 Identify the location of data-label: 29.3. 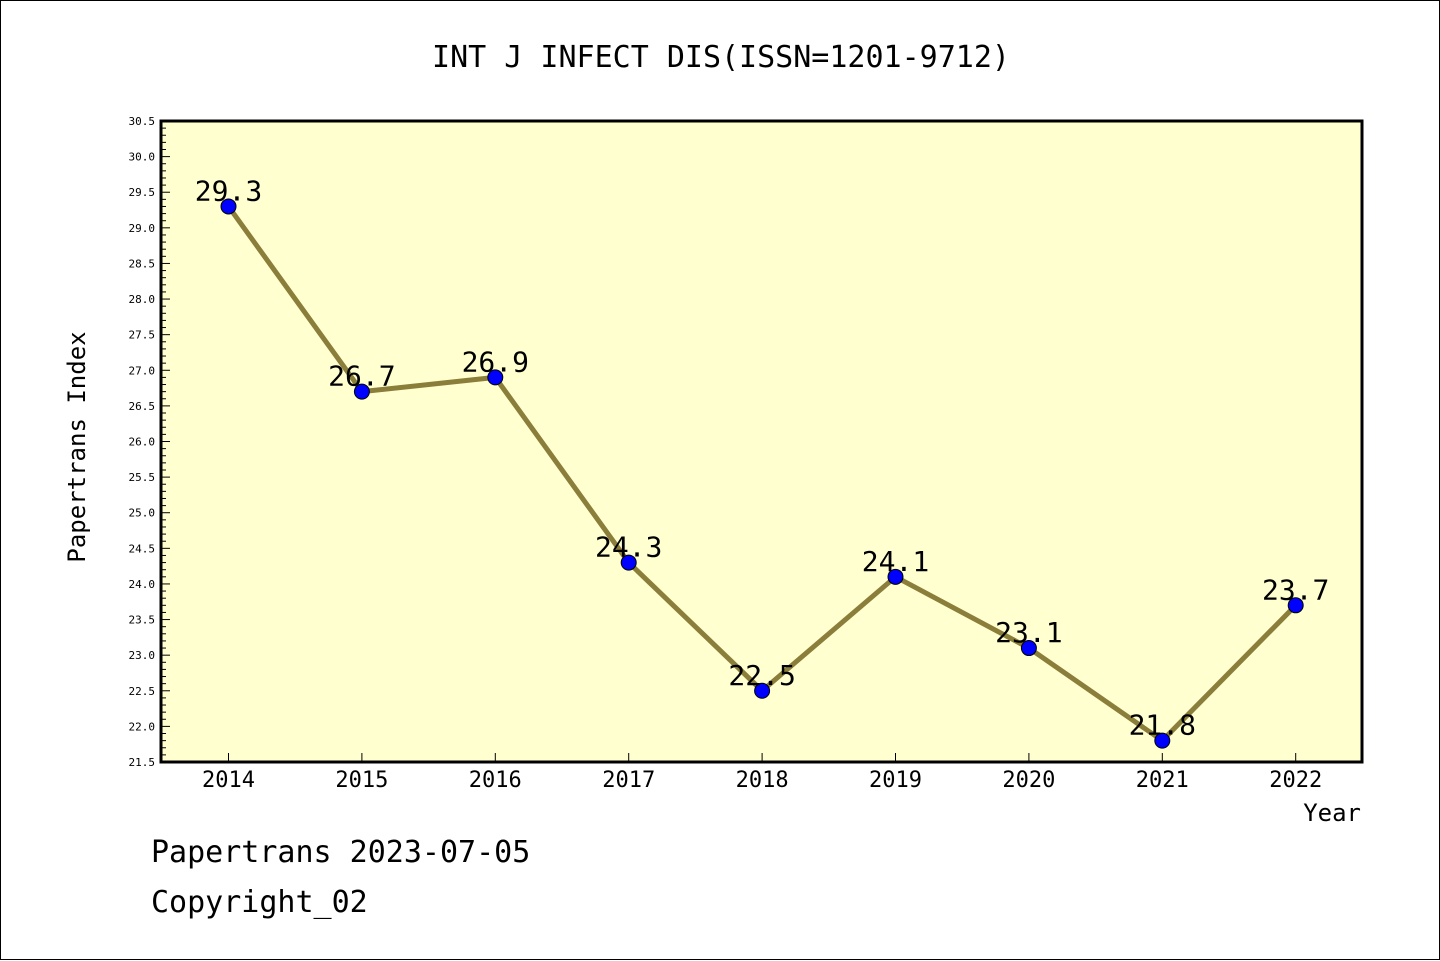
(228, 190).